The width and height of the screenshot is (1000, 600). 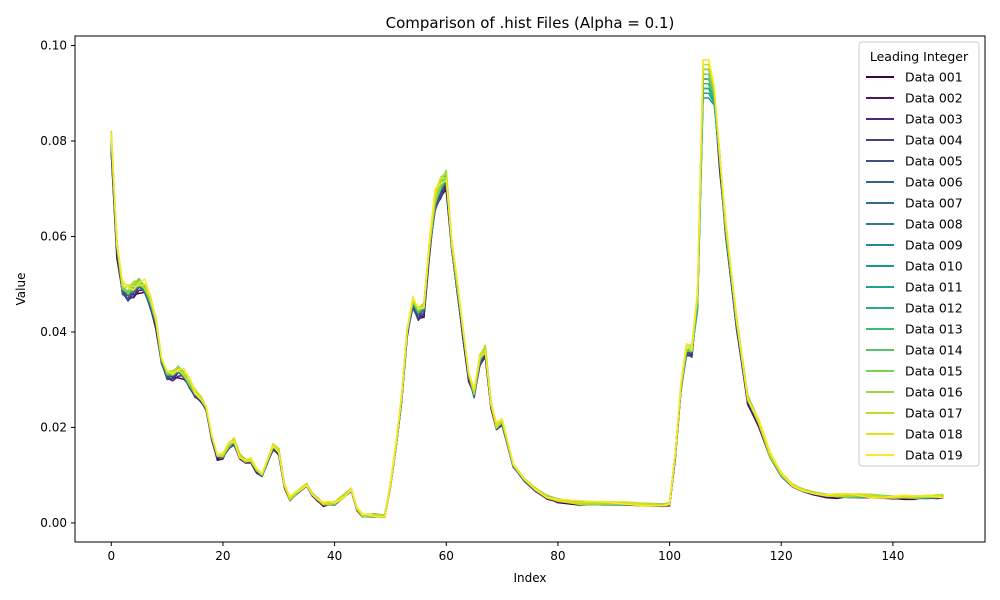 I want to click on y-axis-label: Value, so click(x=21, y=289).